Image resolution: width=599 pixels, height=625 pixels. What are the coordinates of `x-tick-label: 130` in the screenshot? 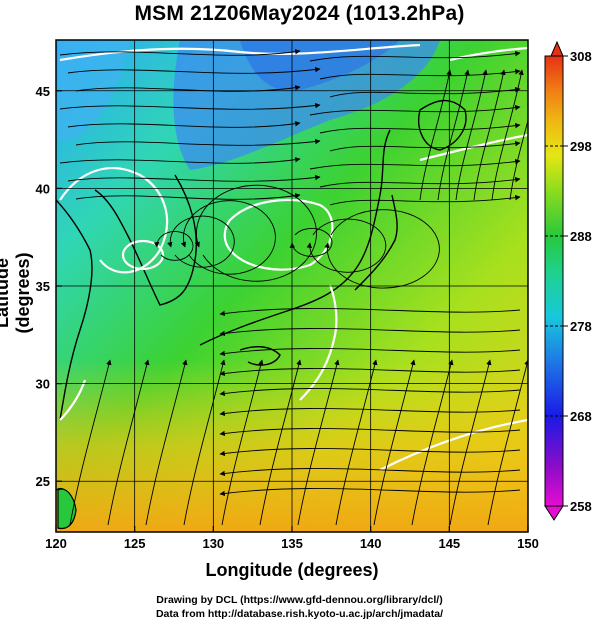 It's located at (213, 543).